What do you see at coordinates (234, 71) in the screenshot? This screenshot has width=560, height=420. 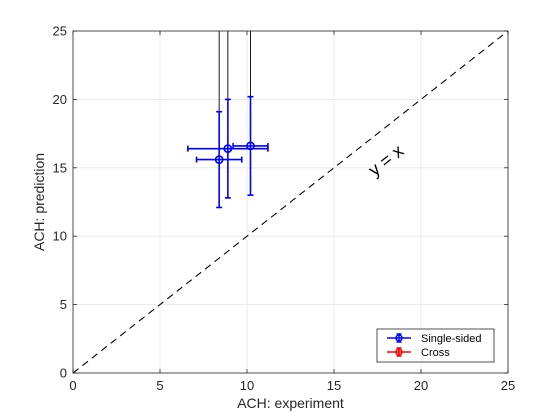 I see `vertical-lines-group` at bounding box center [234, 71].